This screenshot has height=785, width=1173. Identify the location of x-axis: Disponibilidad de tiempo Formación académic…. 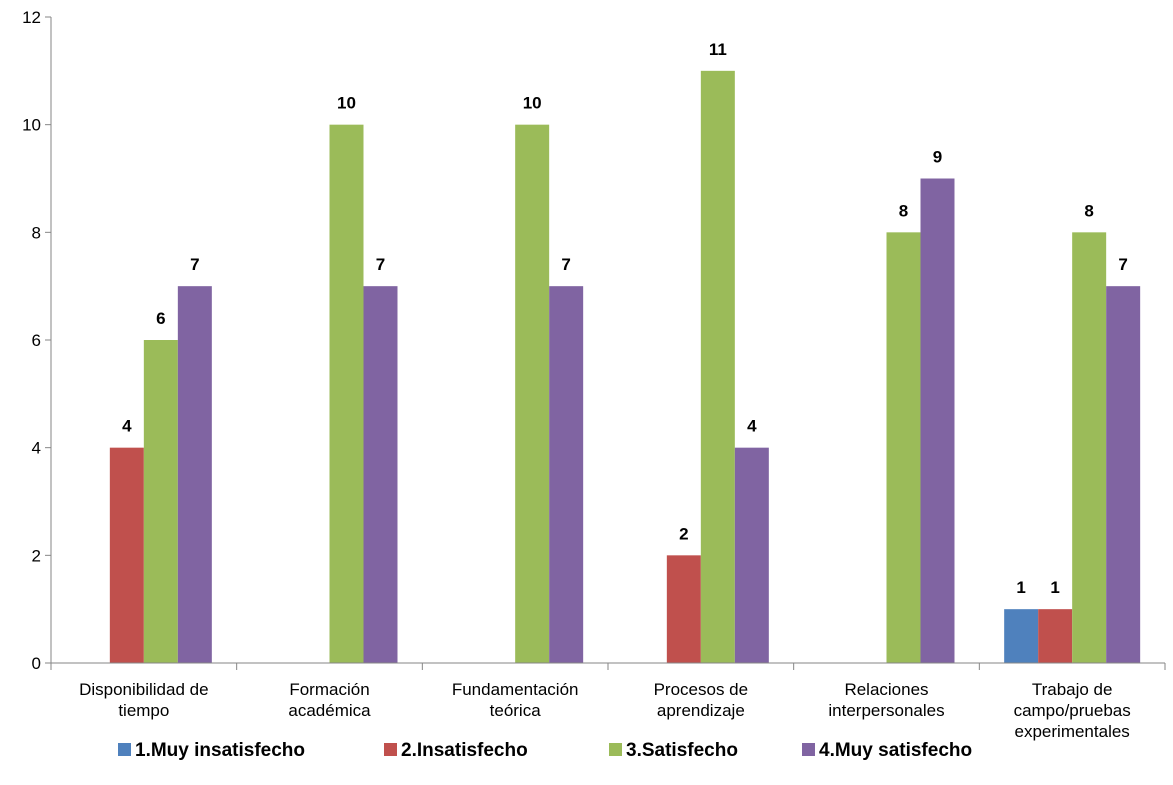
(608, 701).